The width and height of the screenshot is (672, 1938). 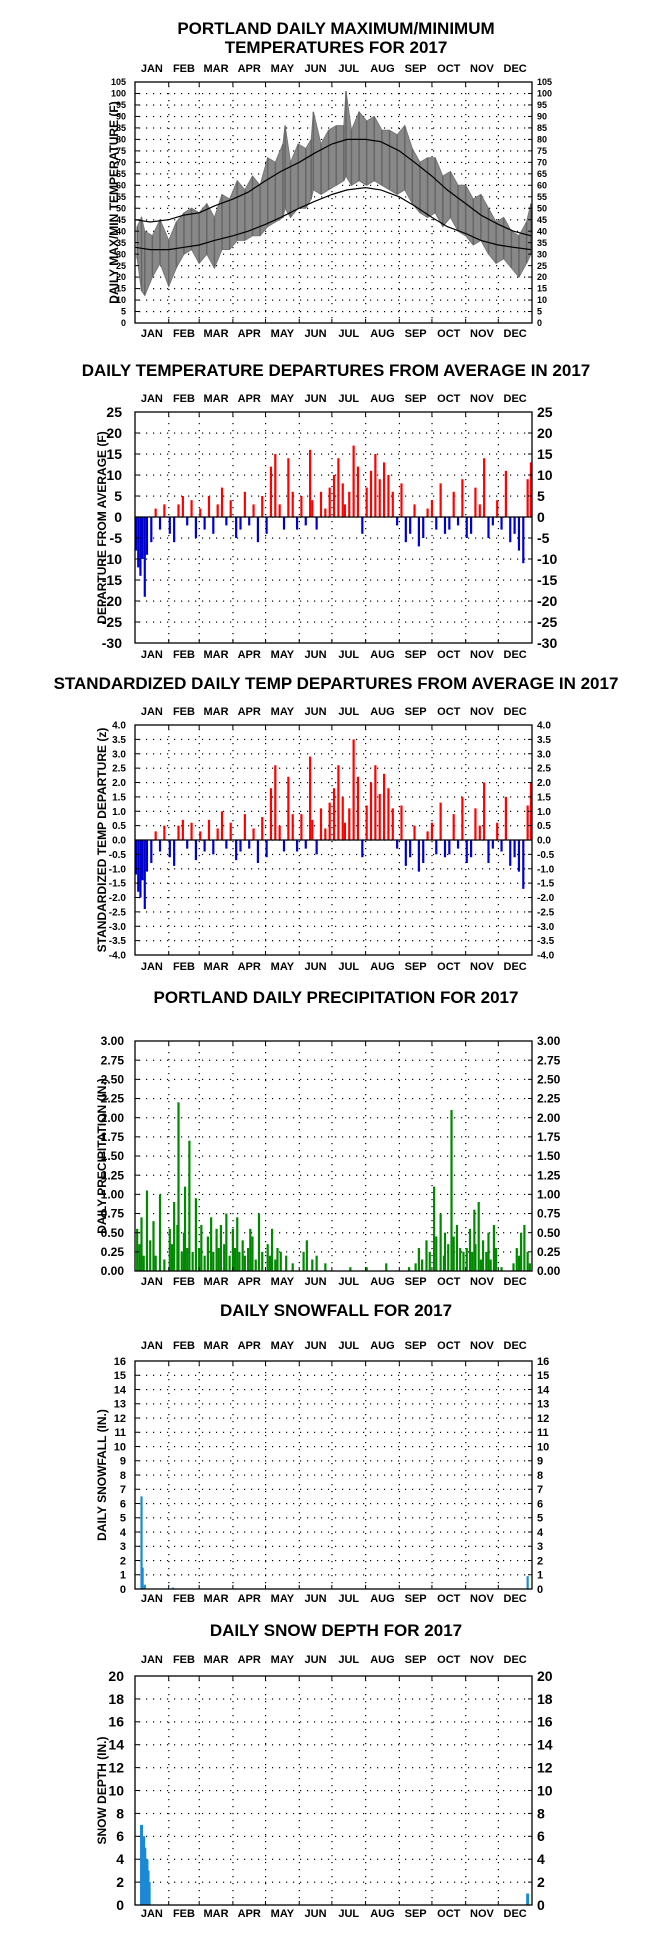 What do you see at coordinates (348, 69) in the screenshot?
I see `month-label-top: JUL` at bounding box center [348, 69].